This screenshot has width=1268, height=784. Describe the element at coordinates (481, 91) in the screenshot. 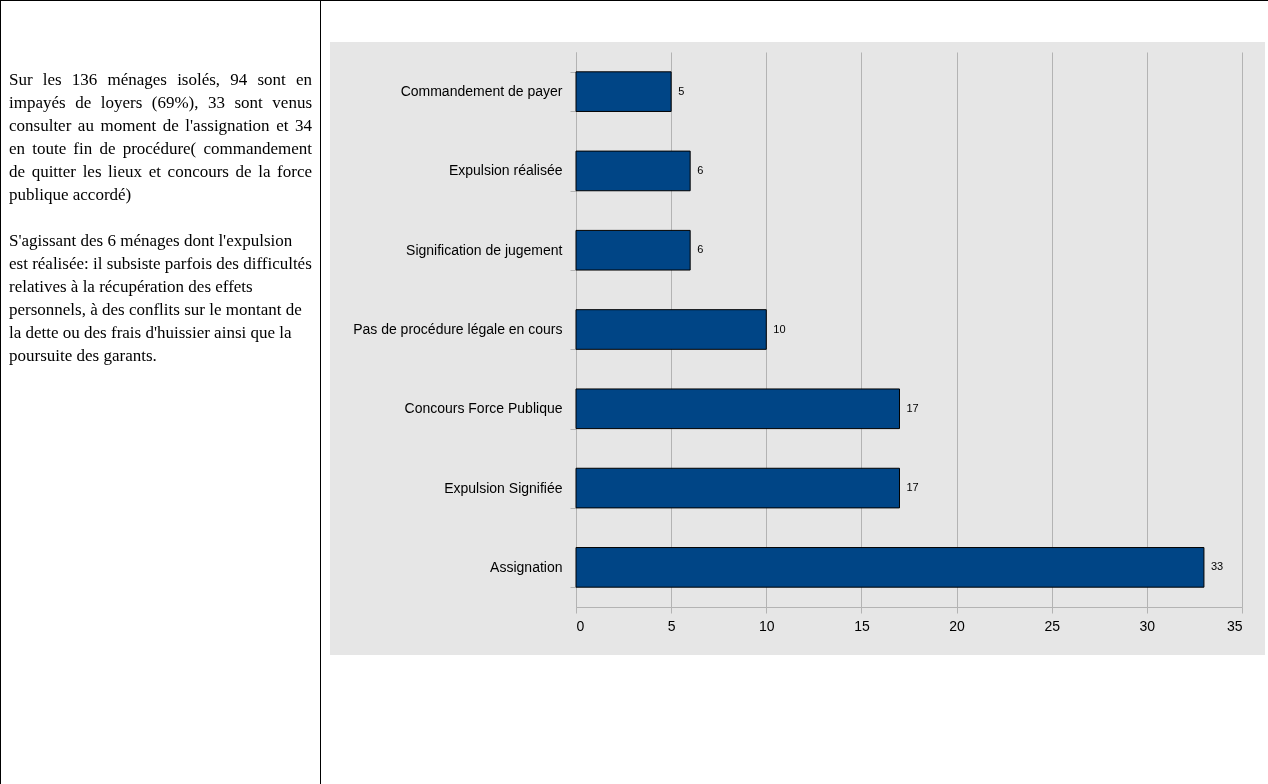

I see `y-tick-label: Commandement de payer` at that location.